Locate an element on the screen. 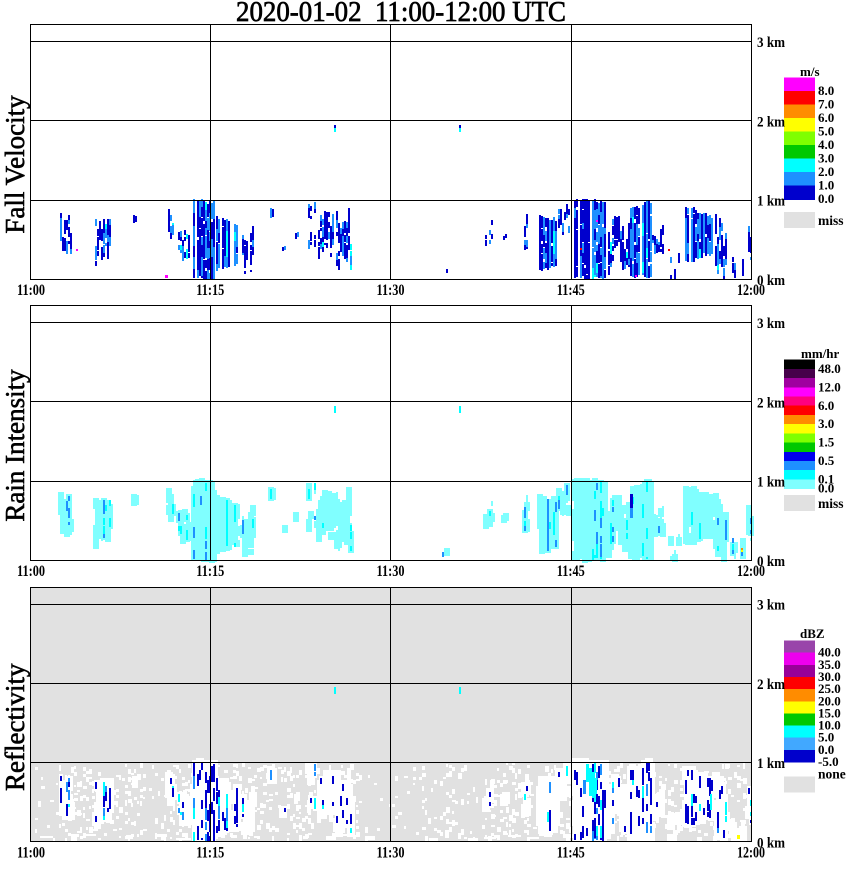 The width and height of the screenshot is (850, 873). svg-text: 1.5 is located at coordinates (826, 442).